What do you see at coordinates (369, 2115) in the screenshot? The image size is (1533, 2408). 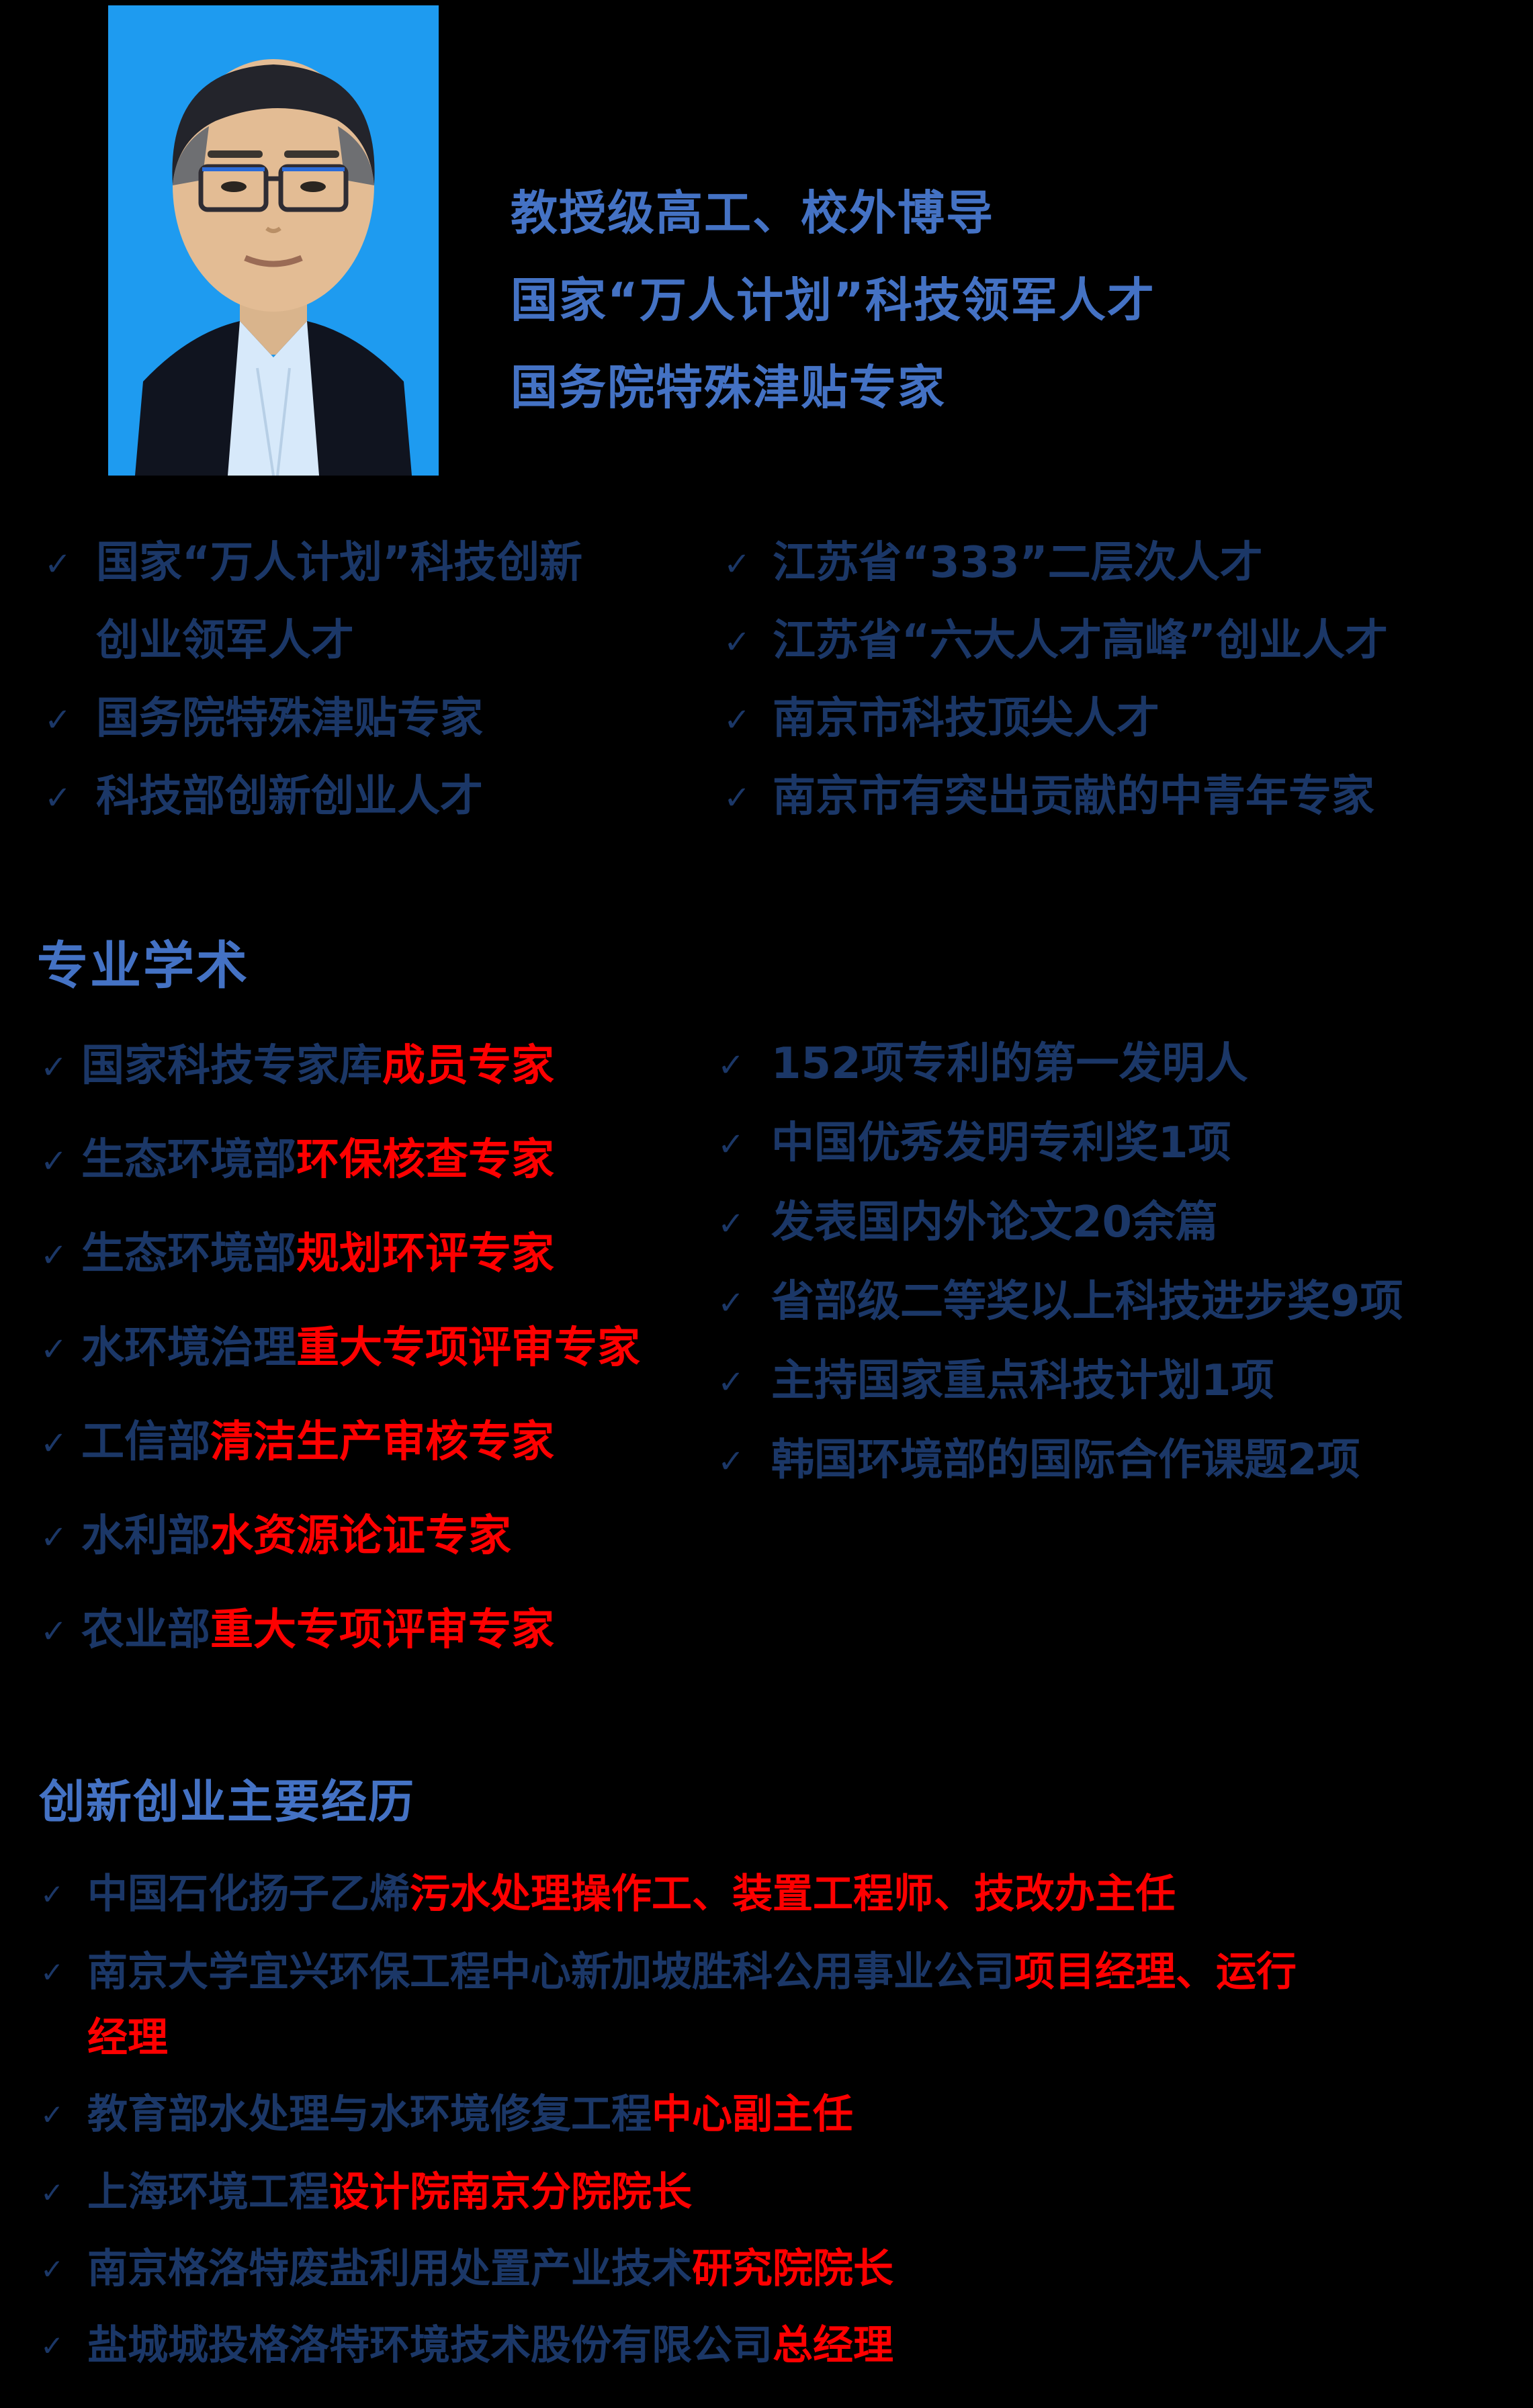 I see `item-org: 教育部水处理与水环境修复工程` at bounding box center [369, 2115].